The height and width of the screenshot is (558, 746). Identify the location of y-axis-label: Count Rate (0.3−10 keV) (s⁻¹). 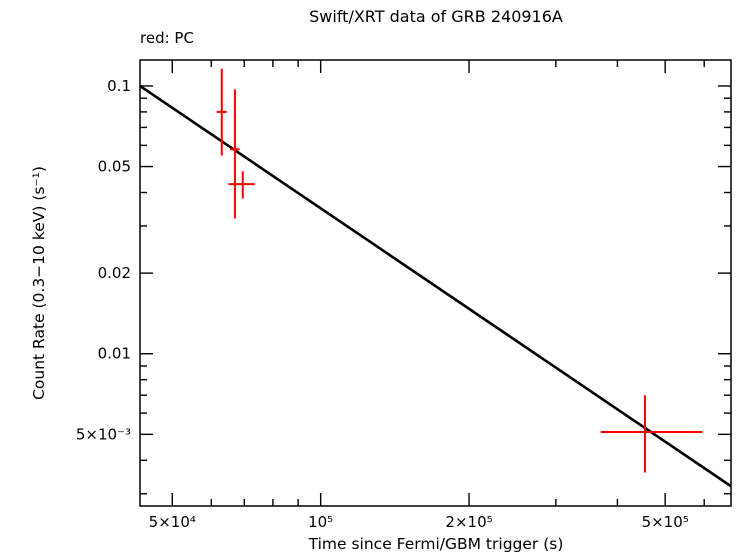
(39, 283).